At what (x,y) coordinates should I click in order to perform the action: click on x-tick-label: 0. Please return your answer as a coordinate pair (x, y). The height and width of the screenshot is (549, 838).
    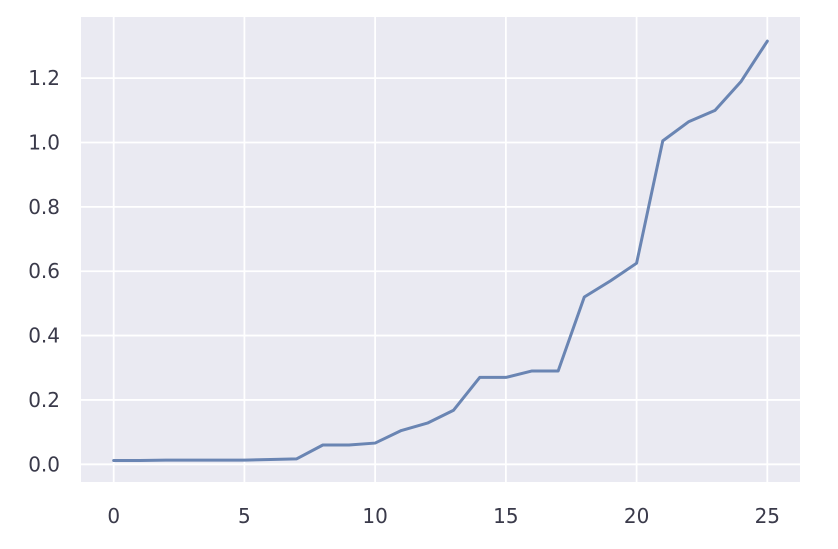
    Looking at the image, I should click on (113, 516).